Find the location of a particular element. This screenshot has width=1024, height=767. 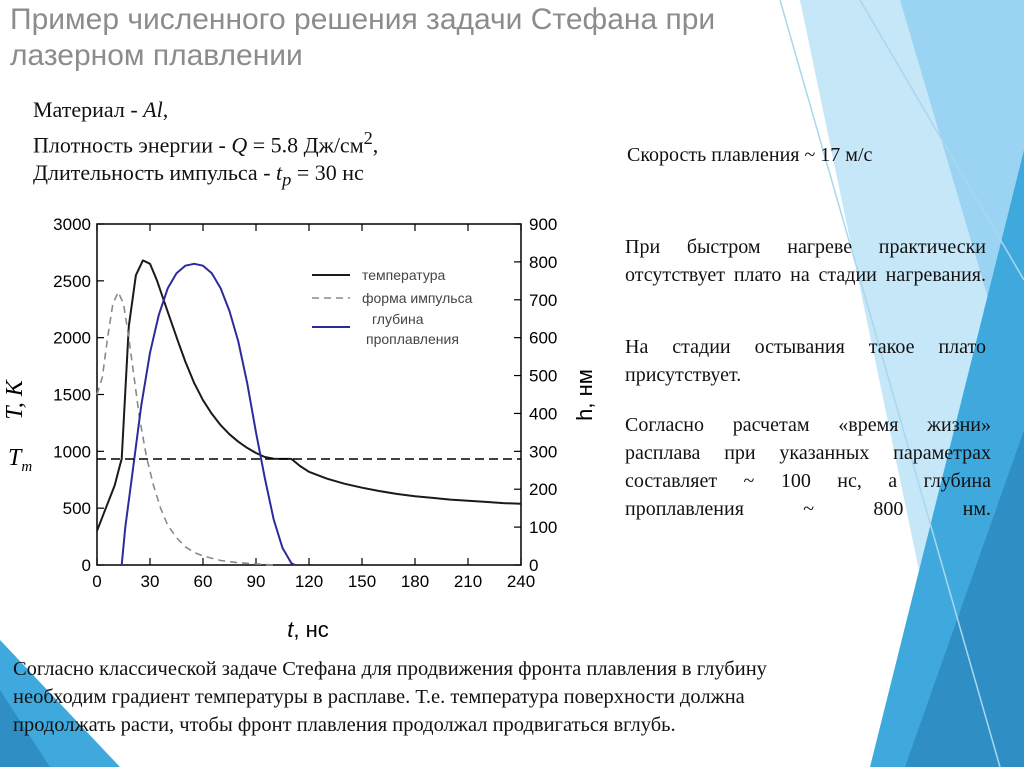

y-right-tick-label: 600 is located at coordinates (543, 338).